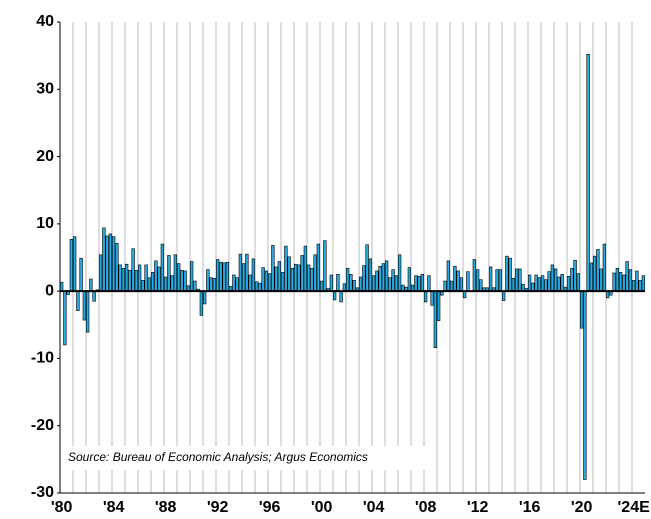 This screenshot has width=651, height=519. I want to click on x-tick-label: '12, so click(478, 507).